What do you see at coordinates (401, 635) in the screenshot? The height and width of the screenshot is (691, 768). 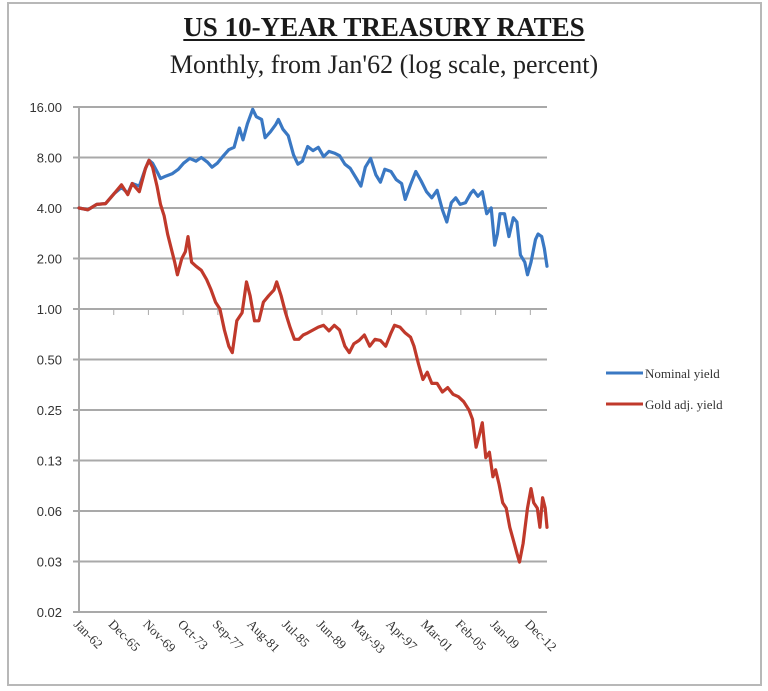 I see `x-tick-label: Apr-97` at bounding box center [401, 635].